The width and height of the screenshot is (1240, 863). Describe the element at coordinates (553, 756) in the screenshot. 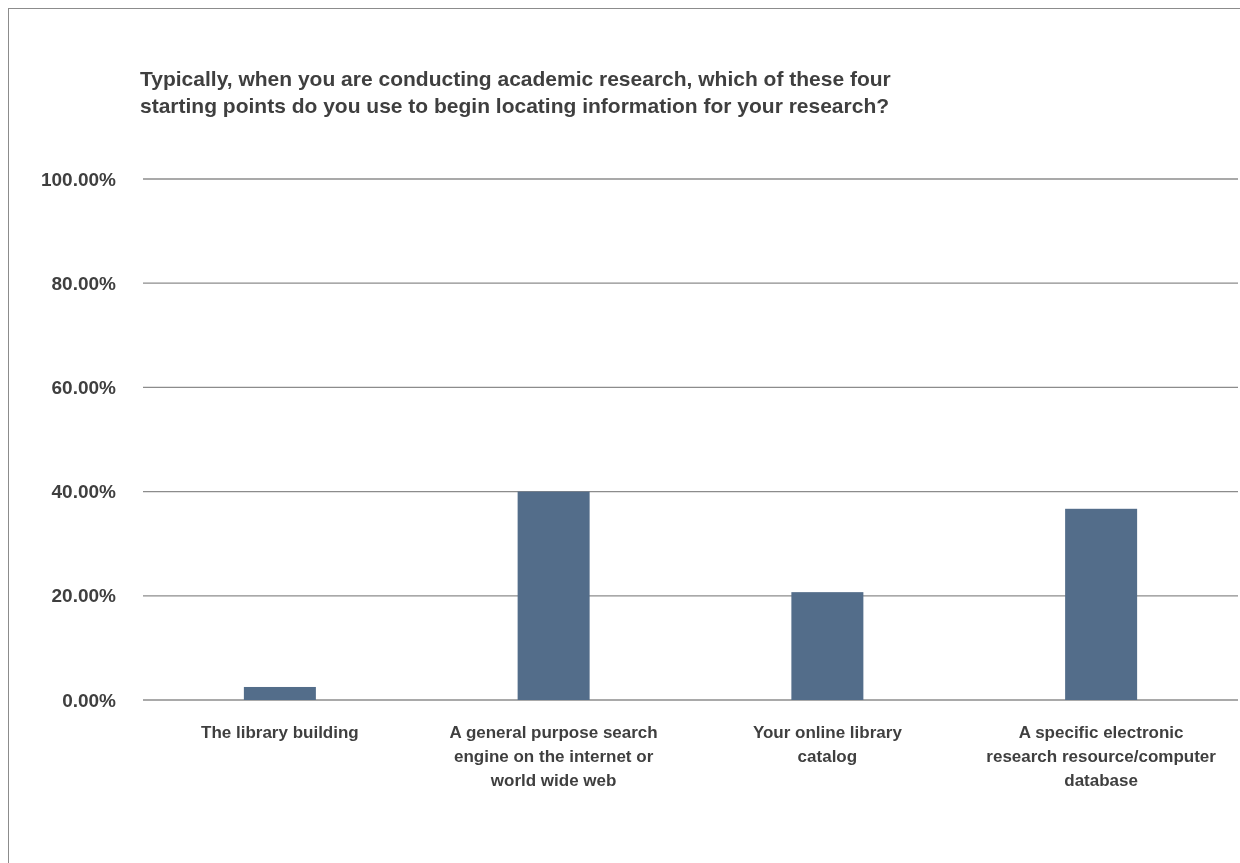

I see `x-tick-label: A general purpose search engine on the internet or world wide web` at that location.